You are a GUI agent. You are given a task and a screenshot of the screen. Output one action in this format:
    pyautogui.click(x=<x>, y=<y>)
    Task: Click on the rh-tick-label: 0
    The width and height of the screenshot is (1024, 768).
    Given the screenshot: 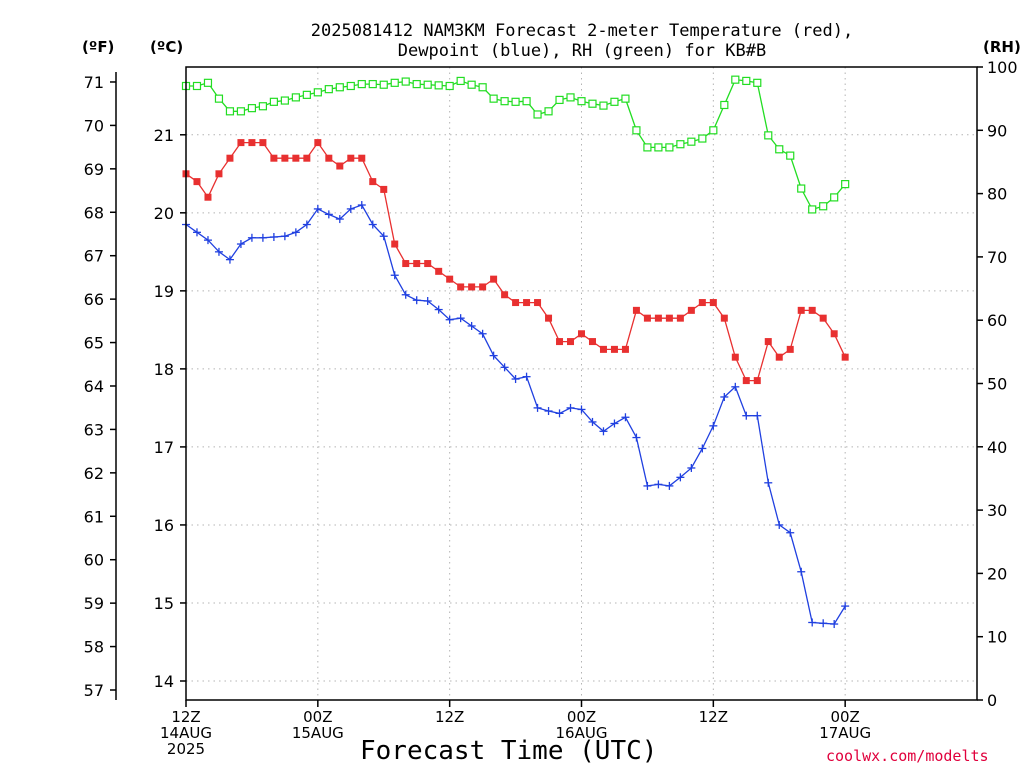 What is the action you would take?
    pyautogui.click(x=992, y=700)
    